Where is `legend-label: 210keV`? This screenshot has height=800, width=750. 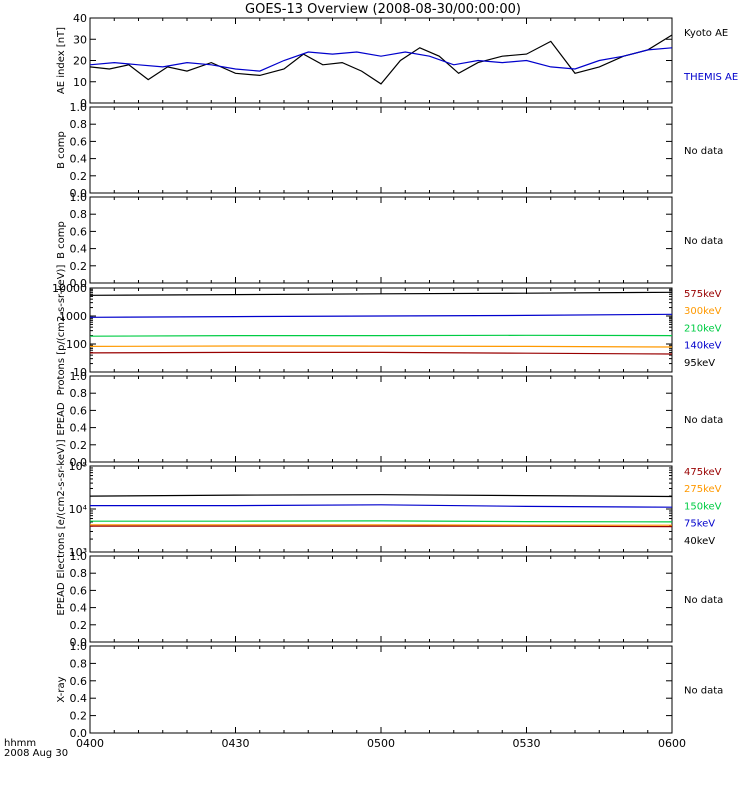
legend-label: 210keV is located at coordinates (703, 328).